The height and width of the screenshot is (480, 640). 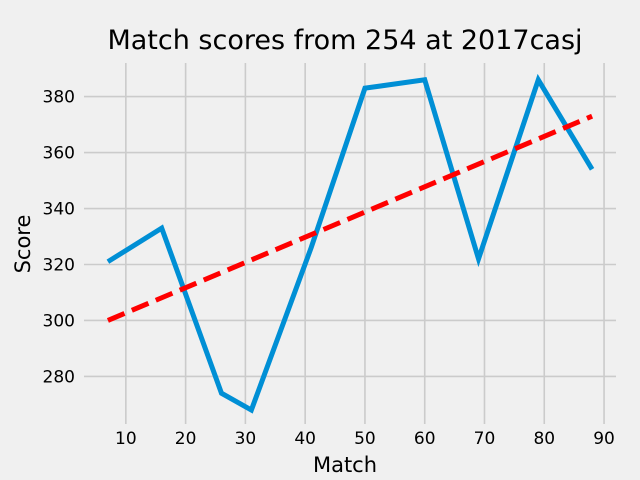 I want to click on x-tick-label-6: 70, so click(x=485, y=439).